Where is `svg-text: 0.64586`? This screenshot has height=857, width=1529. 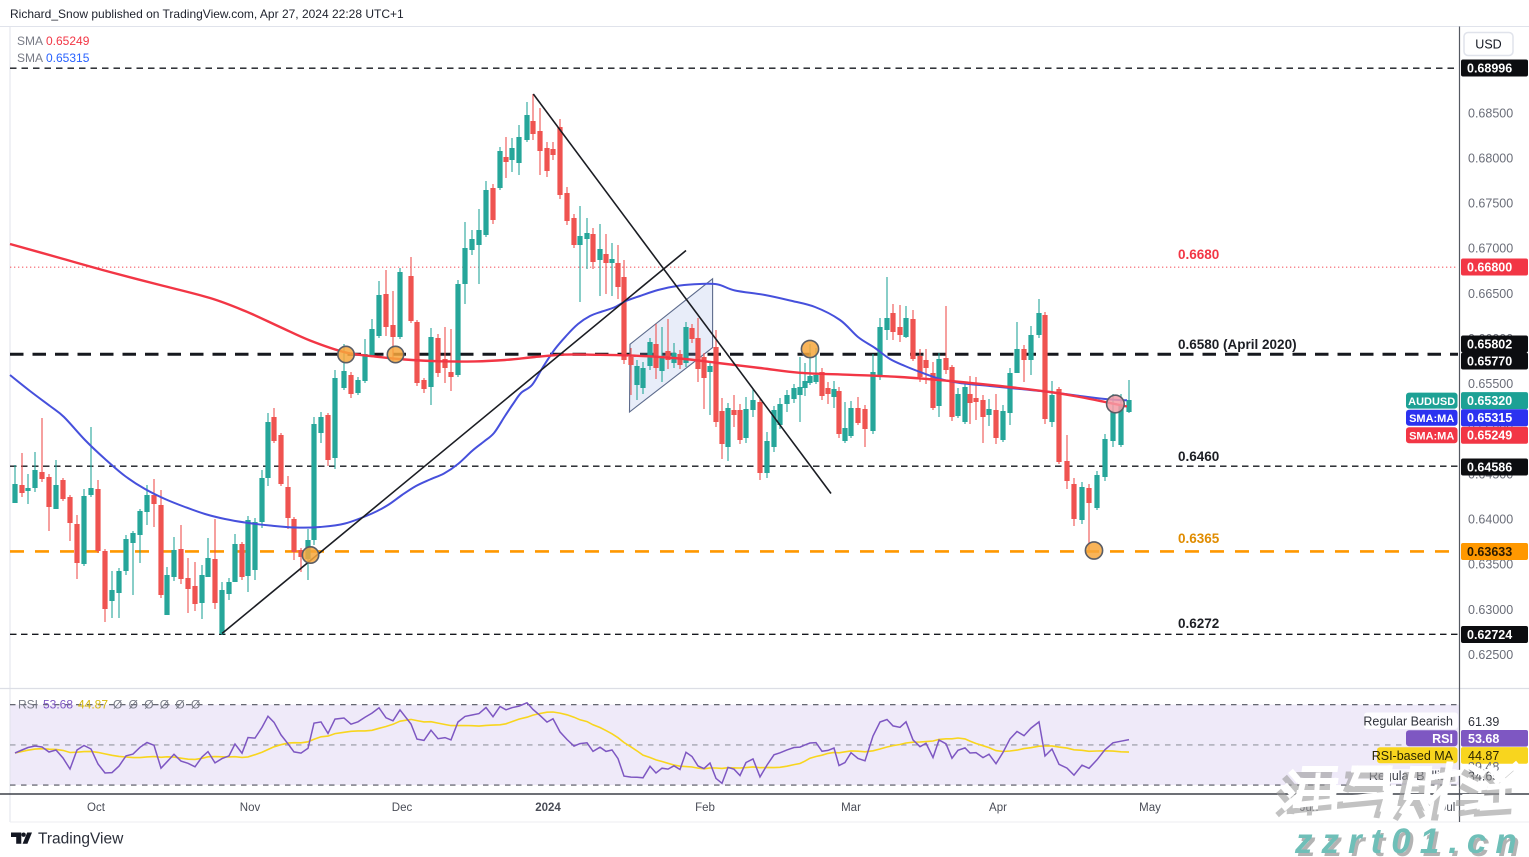
svg-text: 0.64586 is located at coordinates (1489, 467).